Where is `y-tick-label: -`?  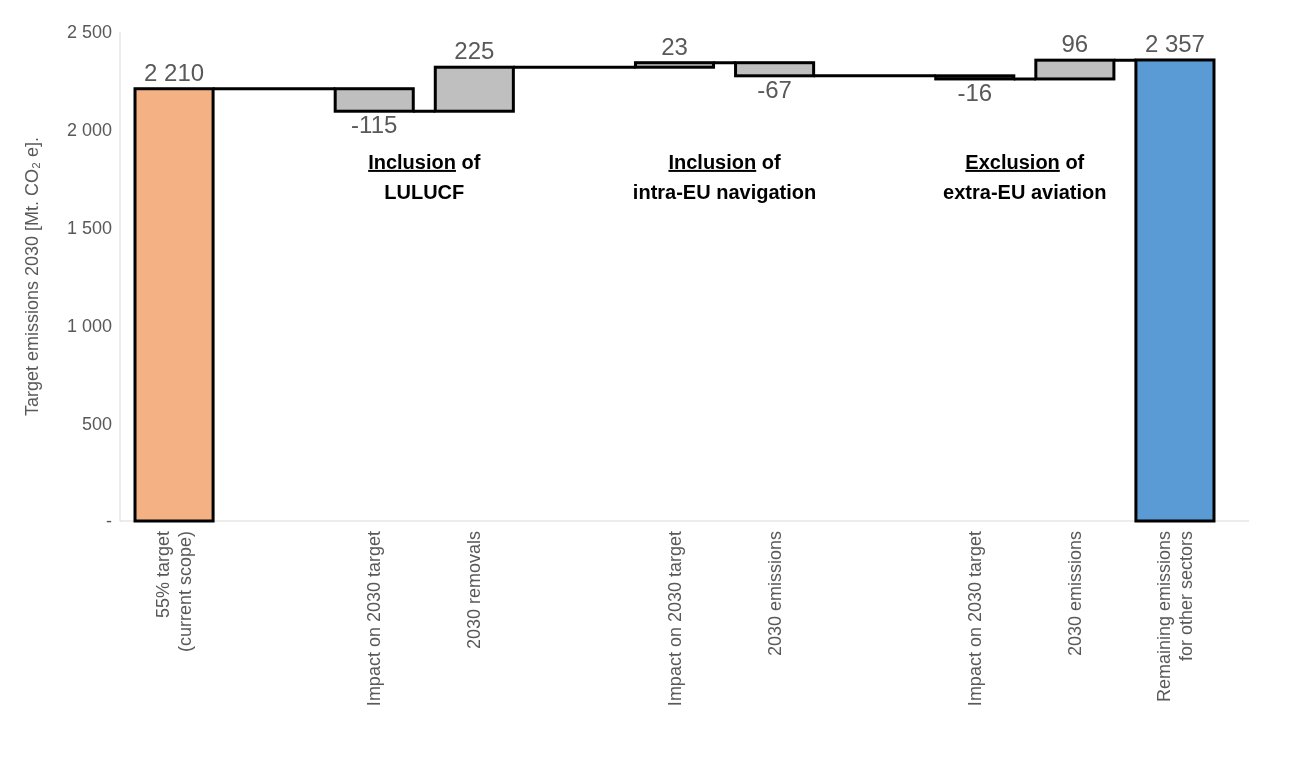 y-tick-label: - is located at coordinates (109, 521).